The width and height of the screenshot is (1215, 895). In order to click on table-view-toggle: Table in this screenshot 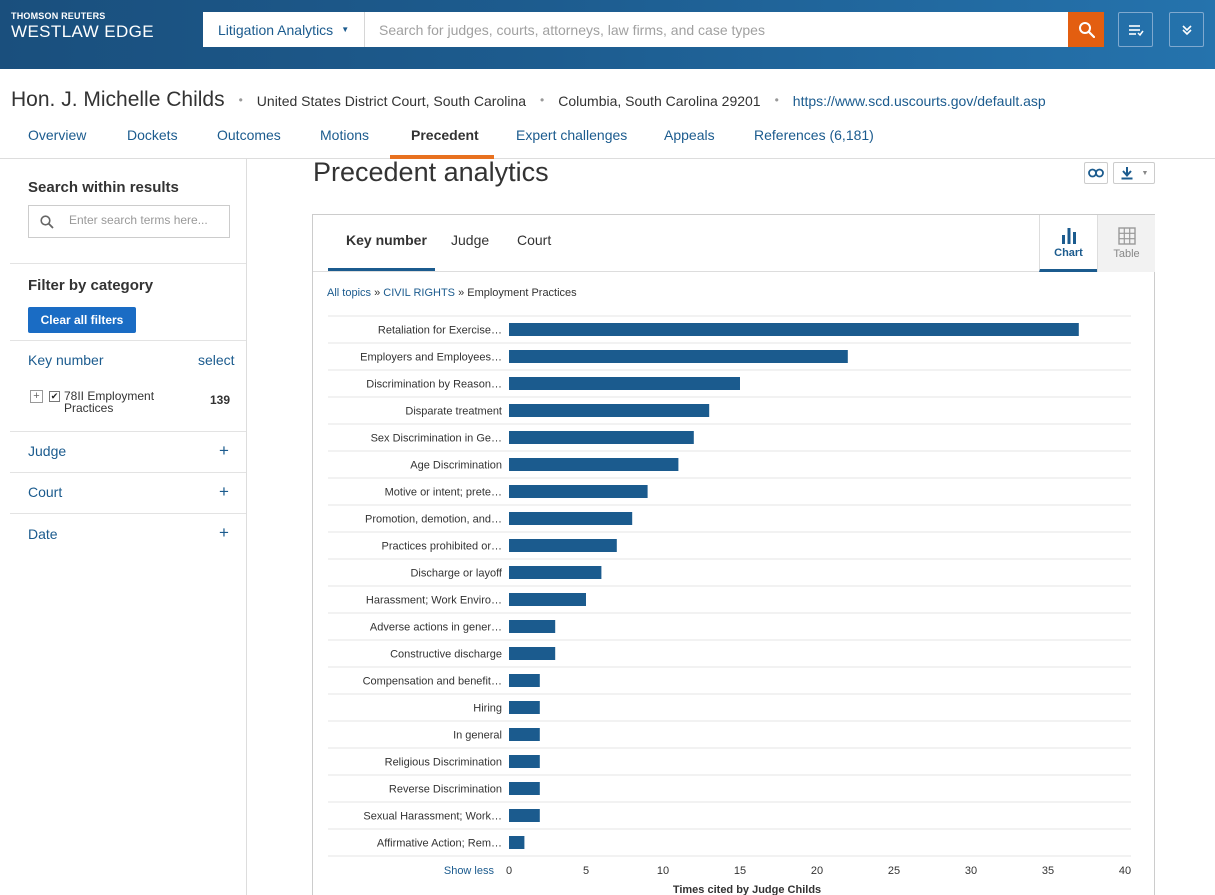, I will do `click(1126, 243)`.